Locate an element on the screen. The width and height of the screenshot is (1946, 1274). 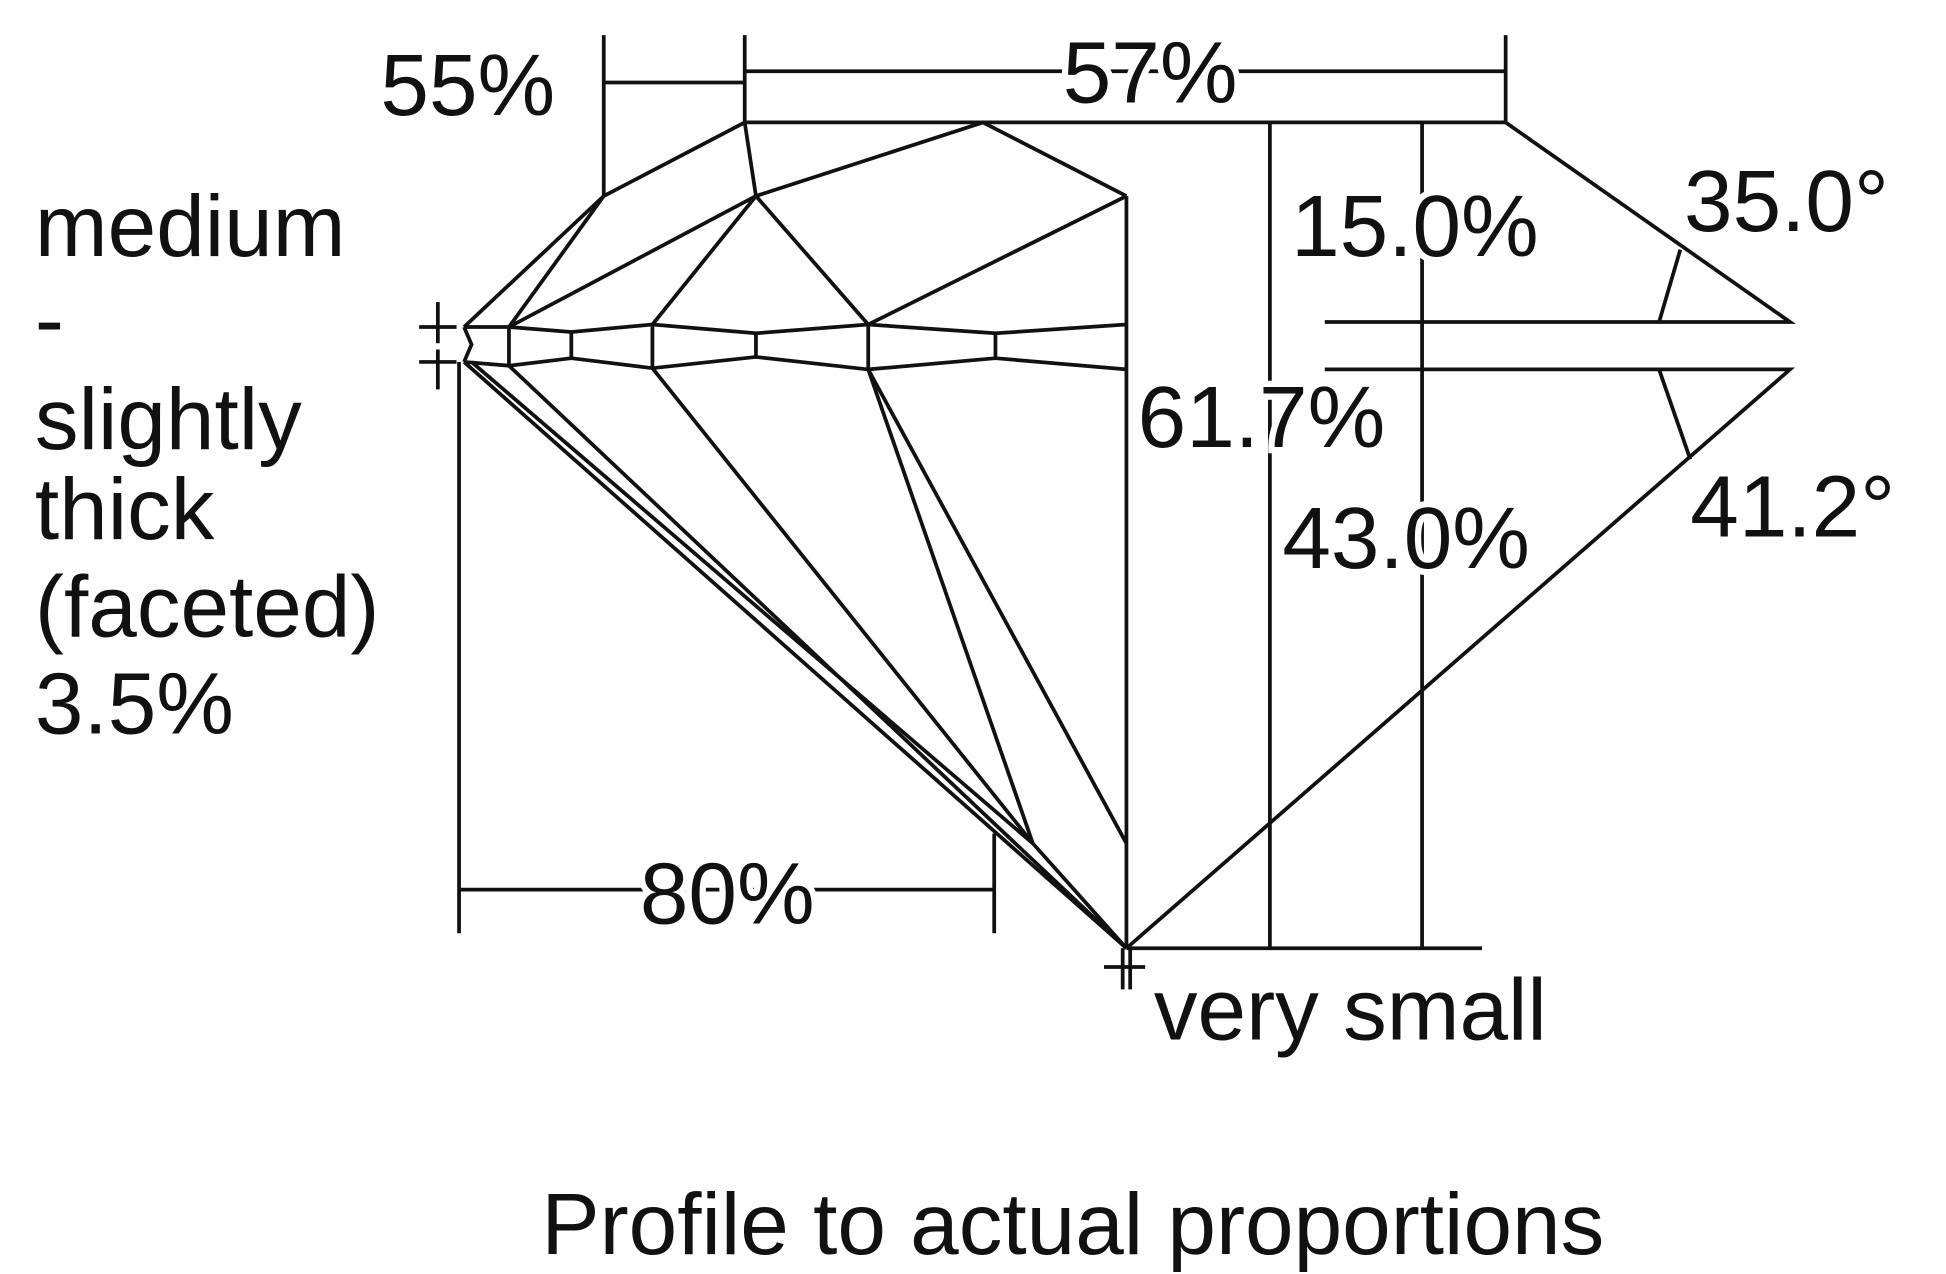
lower-half-label: 80% is located at coordinates (727, 893).